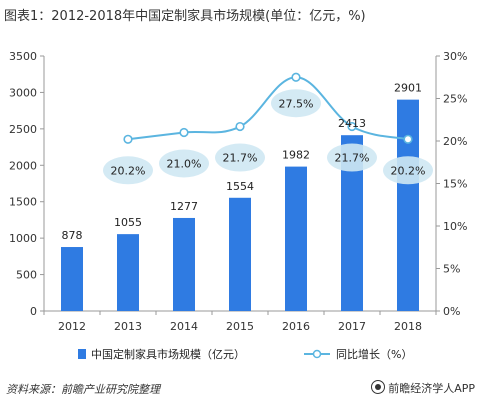 The width and height of the screenshot is (481, 404). What do you see at coordinates (455, 226) in the screenshot?
I see `y-right-tick-label: 10%` at bounding box center [455, 226].